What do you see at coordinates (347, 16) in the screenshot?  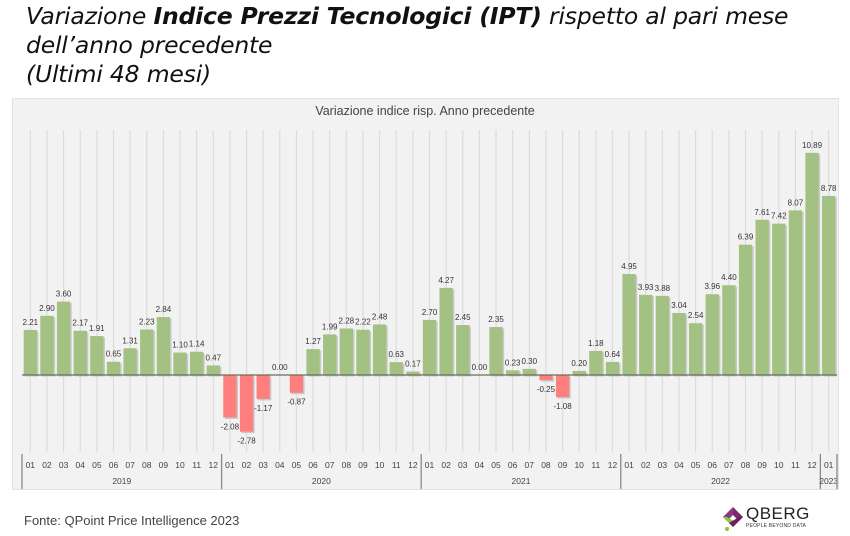 I see `headline-bold: Indice Prezzi Tecnologici (IPT)` at bounding box center [347, 16].